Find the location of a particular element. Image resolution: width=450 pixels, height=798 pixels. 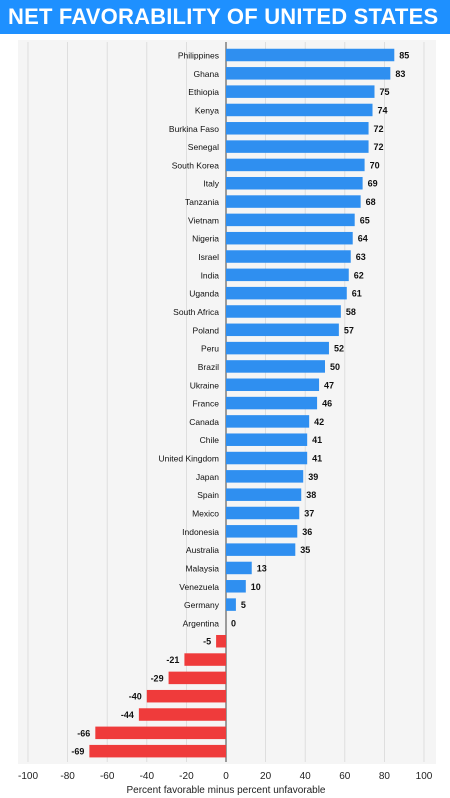

data-label: 61 is located at coordinates (357, 294).